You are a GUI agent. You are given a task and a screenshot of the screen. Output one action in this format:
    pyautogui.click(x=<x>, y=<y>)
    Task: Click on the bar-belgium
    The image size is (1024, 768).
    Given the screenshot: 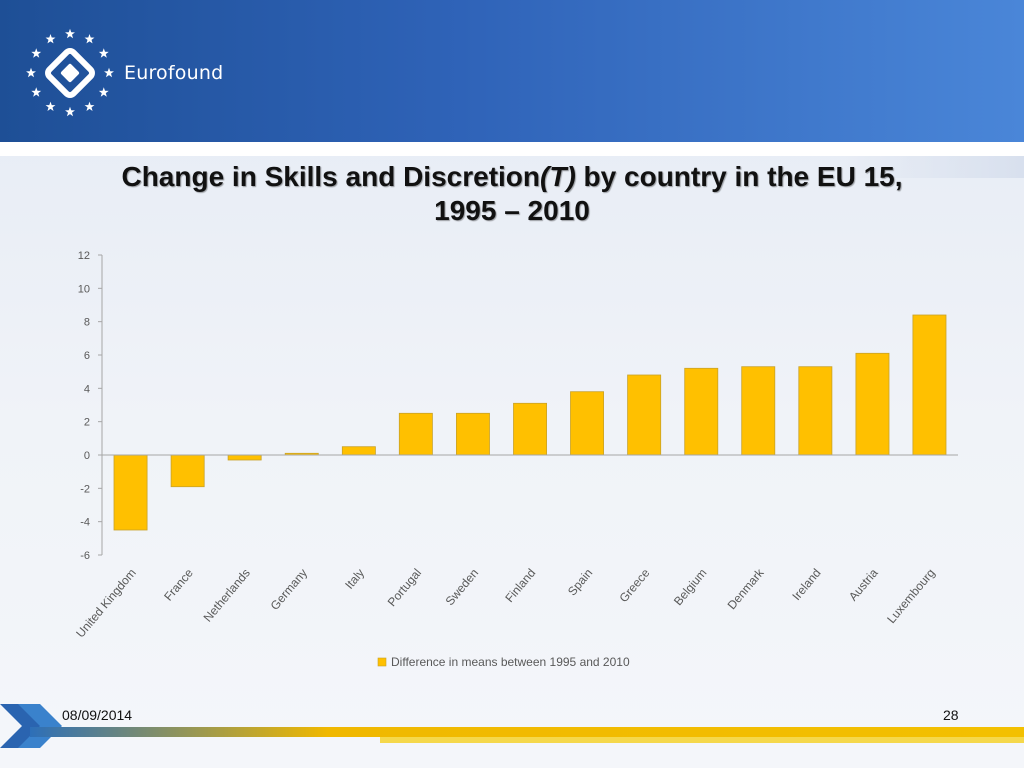 What is the action you would take?
    pyautogui.click(x=701, y=411)
    